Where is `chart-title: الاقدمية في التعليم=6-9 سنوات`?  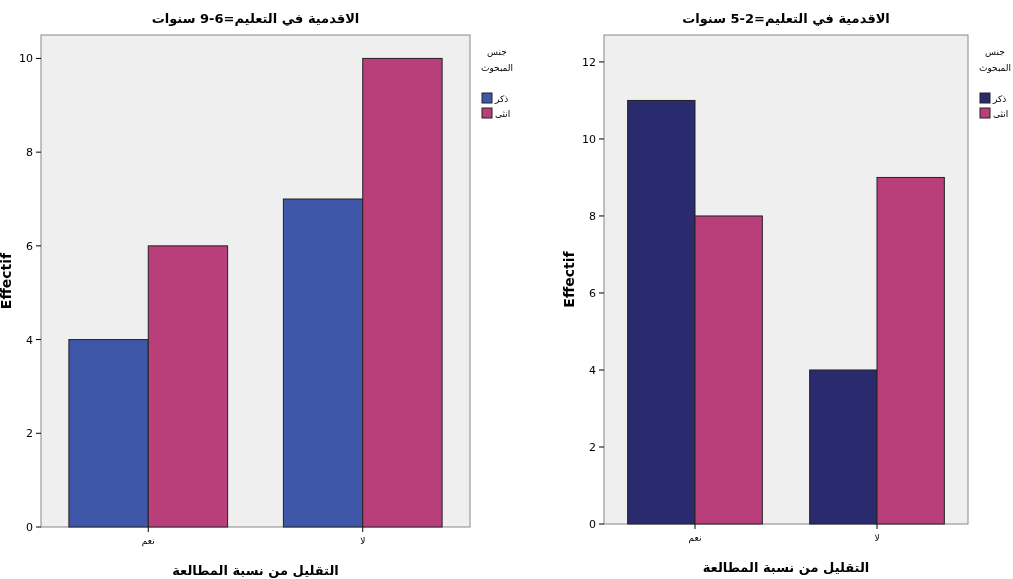
chart-title: الاقدمية في التعليم=6-9 سنوات is located at coordinates (255, 18).